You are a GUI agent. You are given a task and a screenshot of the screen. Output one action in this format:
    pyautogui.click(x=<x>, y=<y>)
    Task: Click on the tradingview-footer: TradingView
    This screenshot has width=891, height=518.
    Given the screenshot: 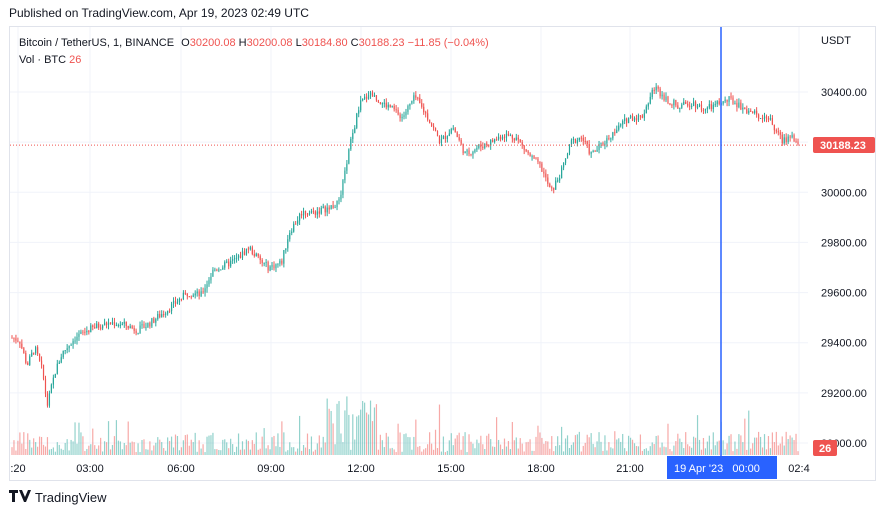 What is the action you would take?
    pyautogui.click(x=58, y=497)
    